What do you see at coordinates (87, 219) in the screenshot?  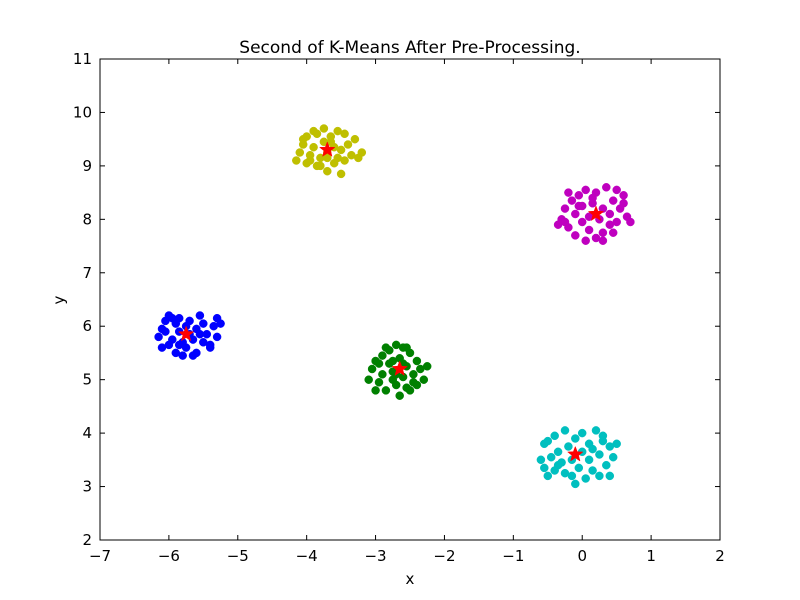 I see `y-tick-label: 8` at bounding box center [87, 219].